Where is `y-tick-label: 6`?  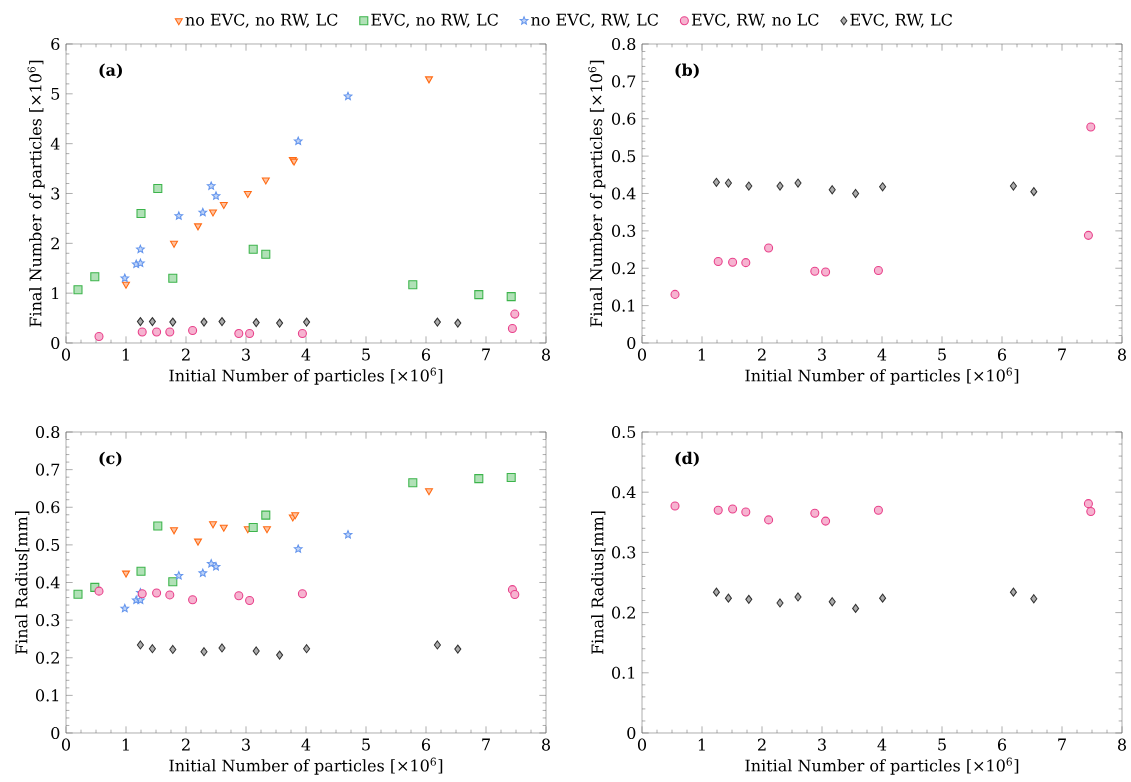
y-tick-label: 6 is located at coordinates (55, 44).